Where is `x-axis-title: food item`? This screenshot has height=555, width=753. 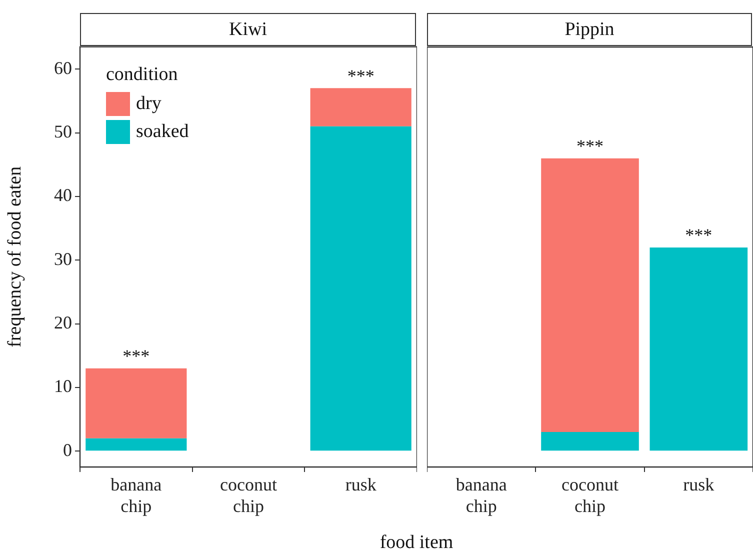
x-axis-title: food item is located at coordinates (416, 543).